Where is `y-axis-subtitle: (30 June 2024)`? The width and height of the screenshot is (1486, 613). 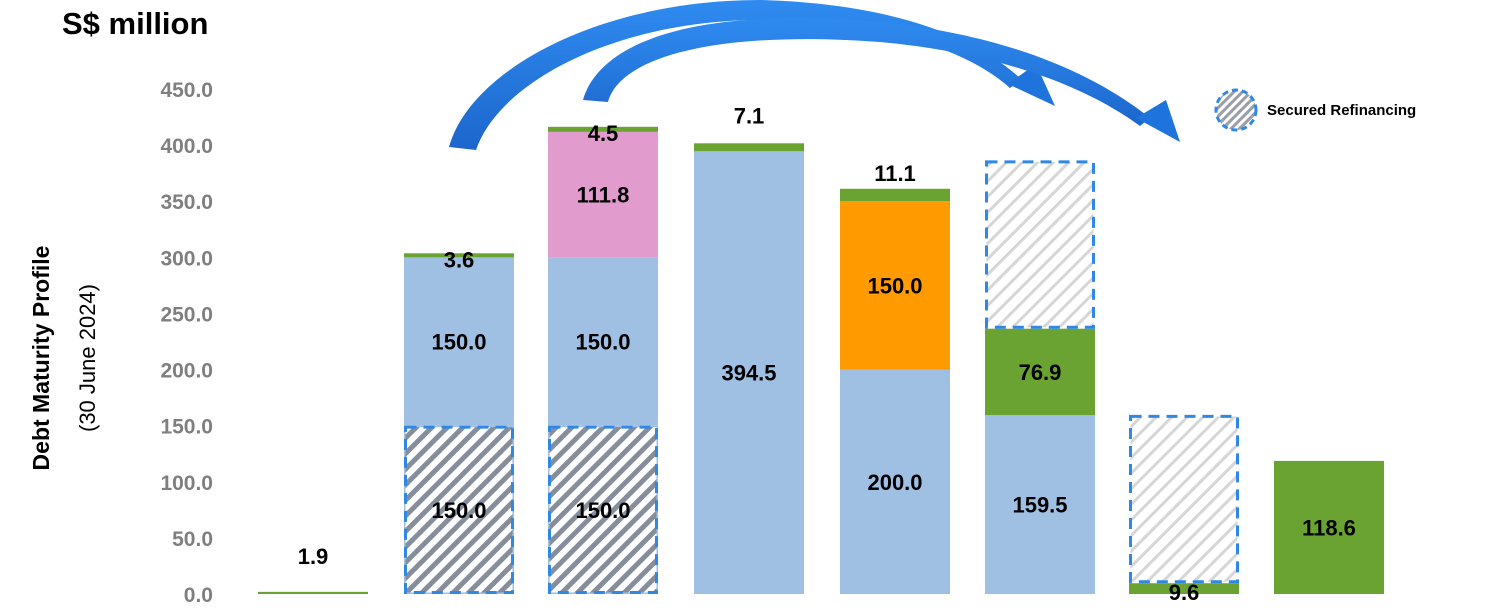 y-axis-subtitle: (30 June 2024) is located at coordinates (87, 358).